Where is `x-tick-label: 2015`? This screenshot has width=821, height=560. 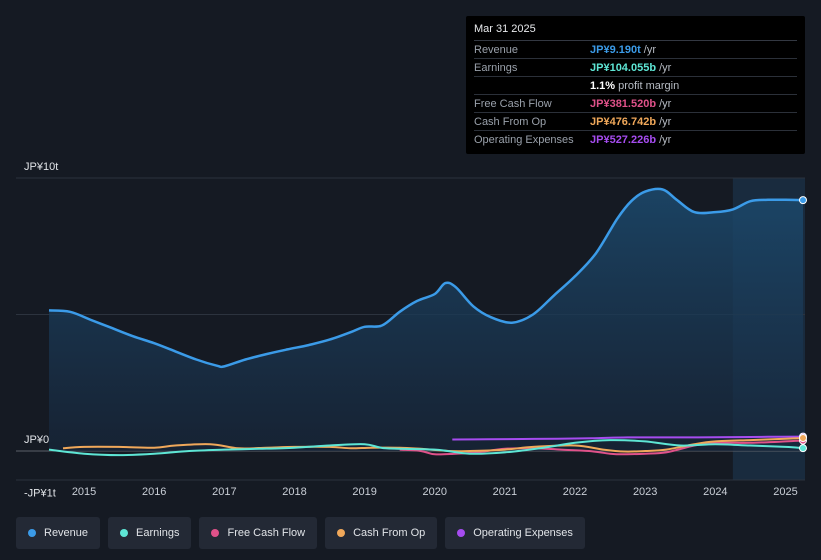
x-tick-label: 2015 is located at coordinates (84, 492).